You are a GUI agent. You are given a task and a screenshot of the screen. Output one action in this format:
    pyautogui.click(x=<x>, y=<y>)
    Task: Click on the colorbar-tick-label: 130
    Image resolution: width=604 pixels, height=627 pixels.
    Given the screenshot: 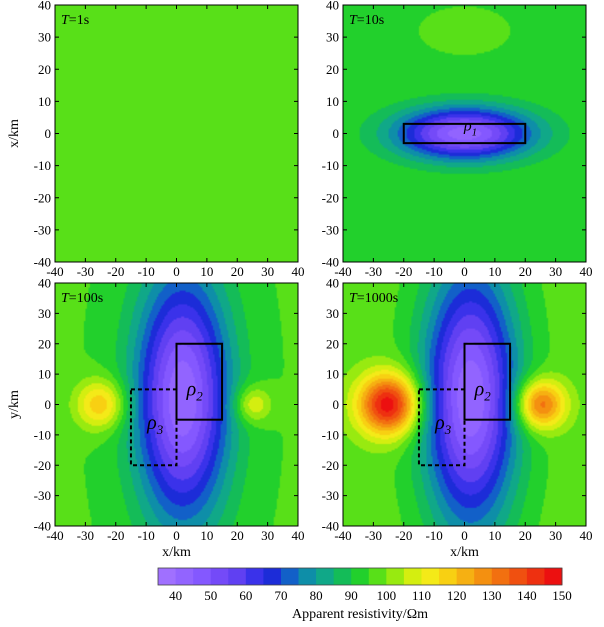 What is the action you would take?
    pyautogui.click(x=492, y=595)
    